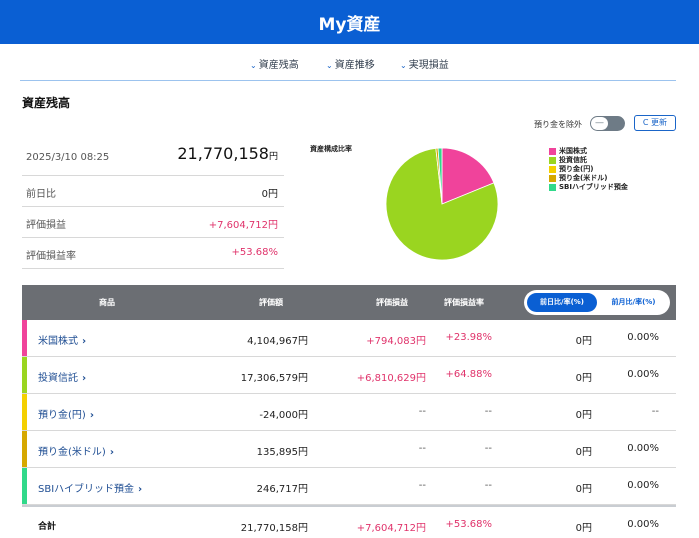  I want to click on total-day-change: 0円, so click(583, 528).